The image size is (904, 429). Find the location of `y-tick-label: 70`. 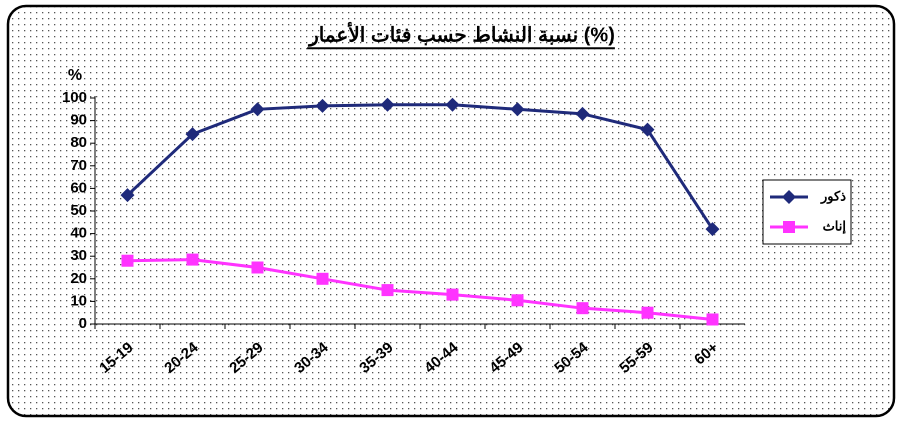

y-tick-label: 70 is located at coordinates (78, 165).